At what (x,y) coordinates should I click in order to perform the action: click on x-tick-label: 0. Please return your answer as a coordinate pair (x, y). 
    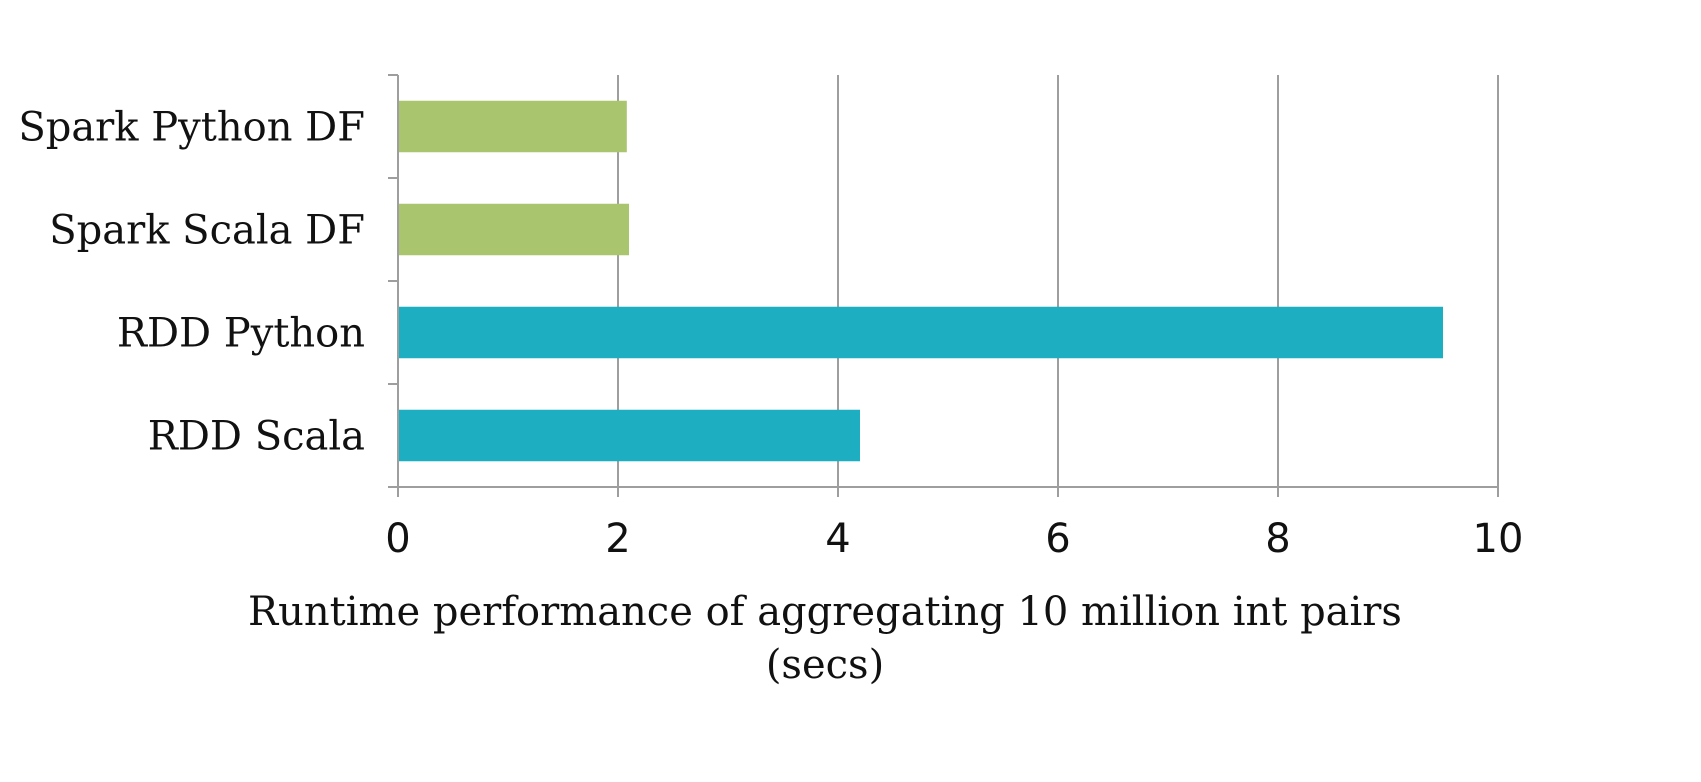
    Looking at the image, I should click on (397, 539).